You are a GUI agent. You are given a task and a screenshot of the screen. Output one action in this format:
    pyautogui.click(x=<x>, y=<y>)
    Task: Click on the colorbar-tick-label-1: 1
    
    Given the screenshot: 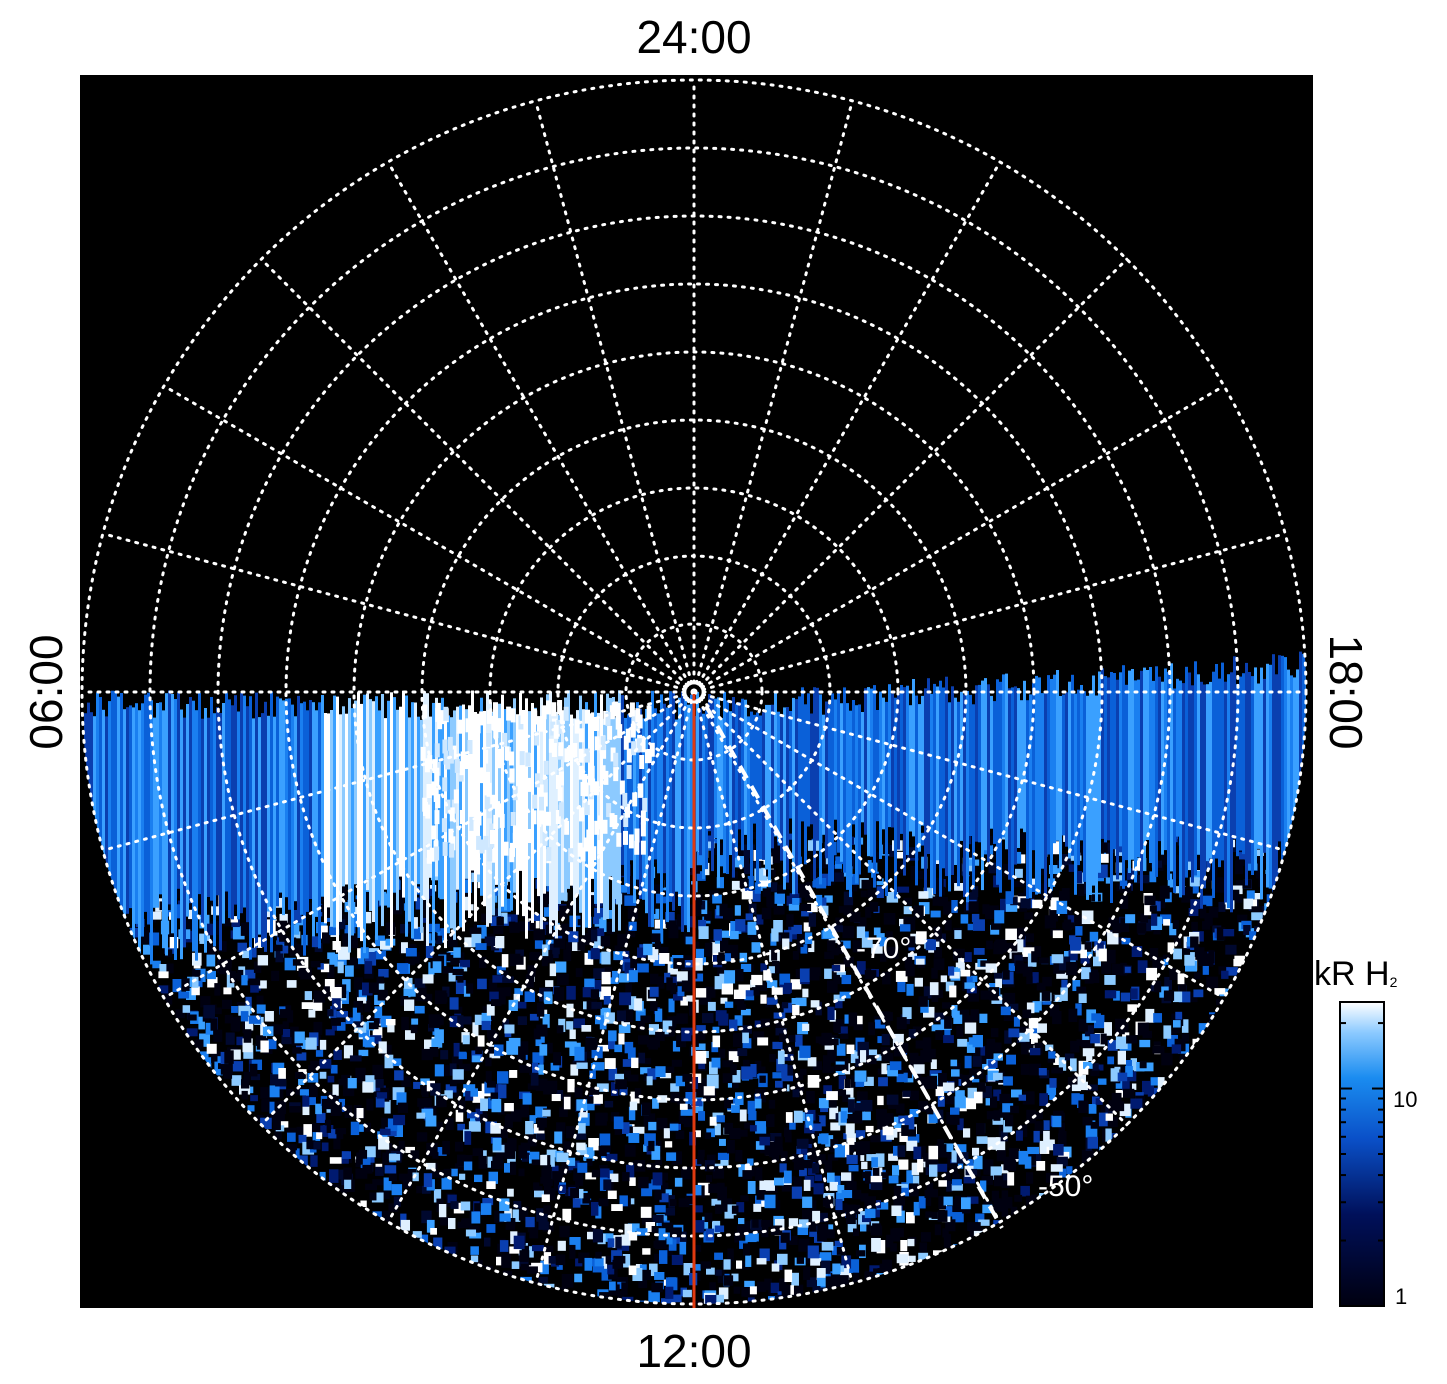 What is the action you would take?
    pyautogui.click(x=1401, y=1296)
    